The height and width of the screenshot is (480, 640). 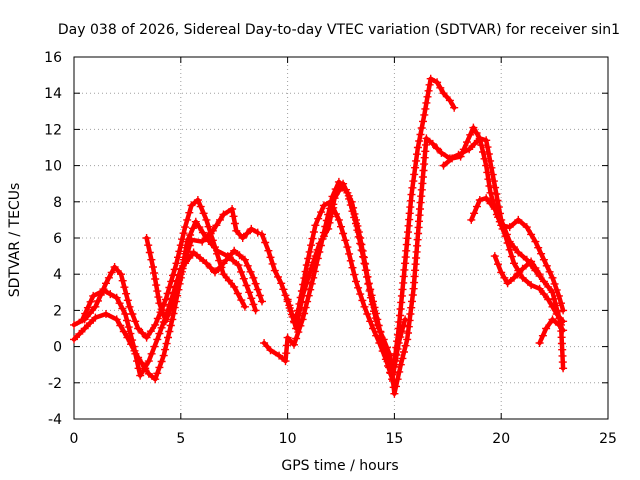 I want to click on y-tick-label: -4, so click(x=55, y=420).